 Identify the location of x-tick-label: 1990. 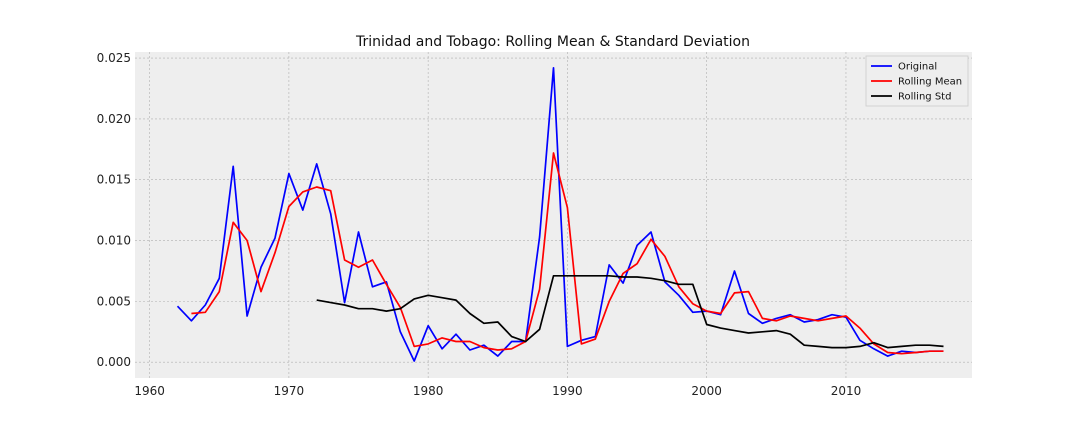
(567, 391).